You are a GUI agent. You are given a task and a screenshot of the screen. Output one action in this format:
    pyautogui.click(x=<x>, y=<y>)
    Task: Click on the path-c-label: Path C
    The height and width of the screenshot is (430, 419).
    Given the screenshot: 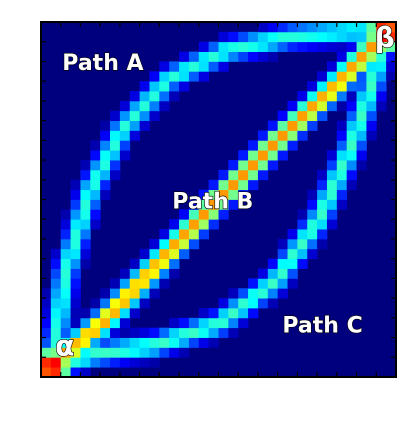 What is the action you would take?
    pyautogui.click(x=322, y=326)
    